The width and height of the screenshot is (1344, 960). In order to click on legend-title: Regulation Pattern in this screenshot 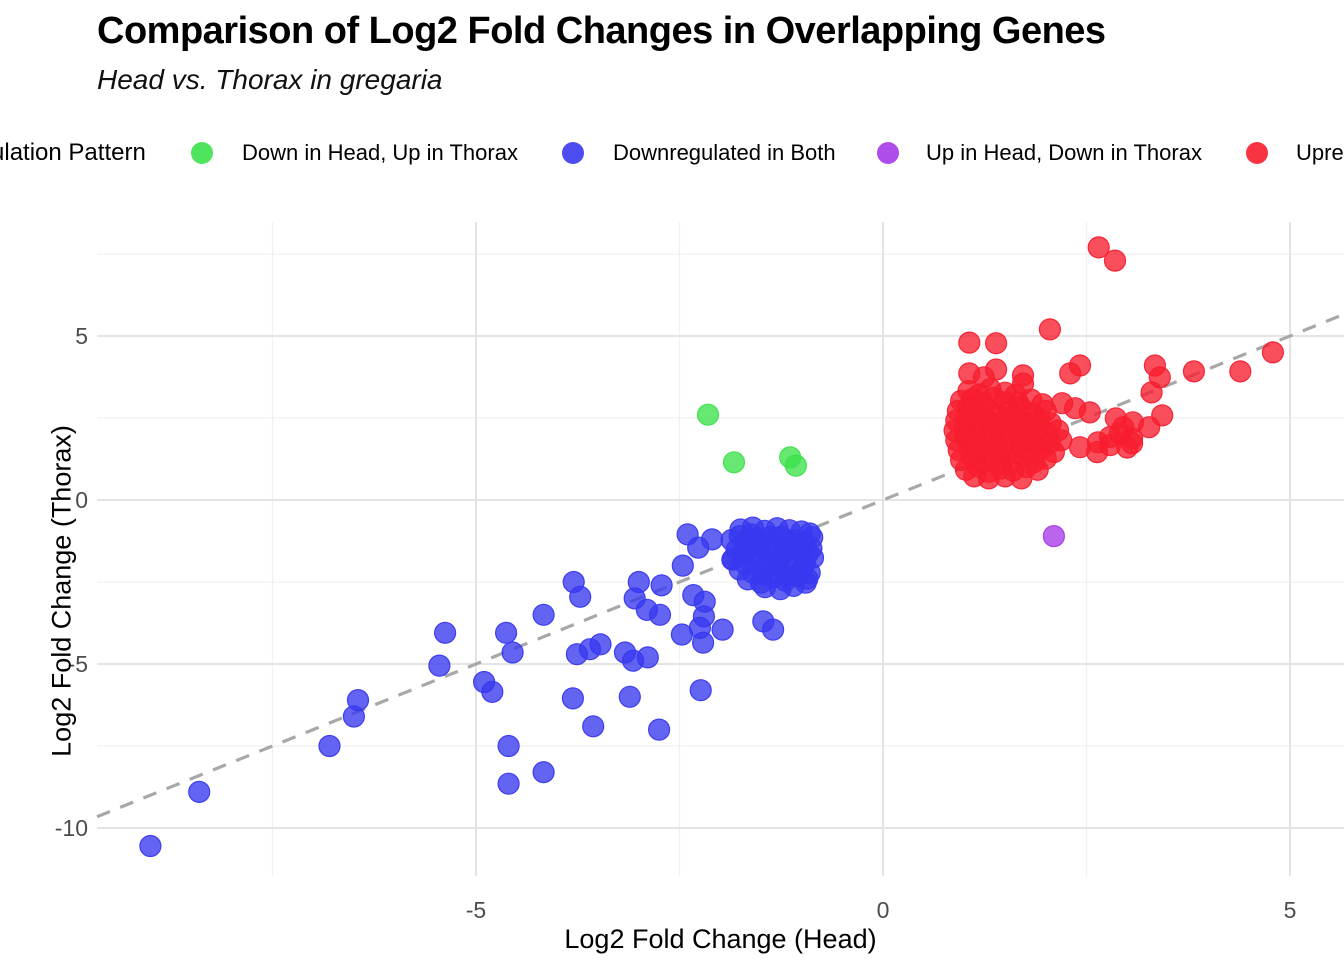, I will do `click(73, 152)`.